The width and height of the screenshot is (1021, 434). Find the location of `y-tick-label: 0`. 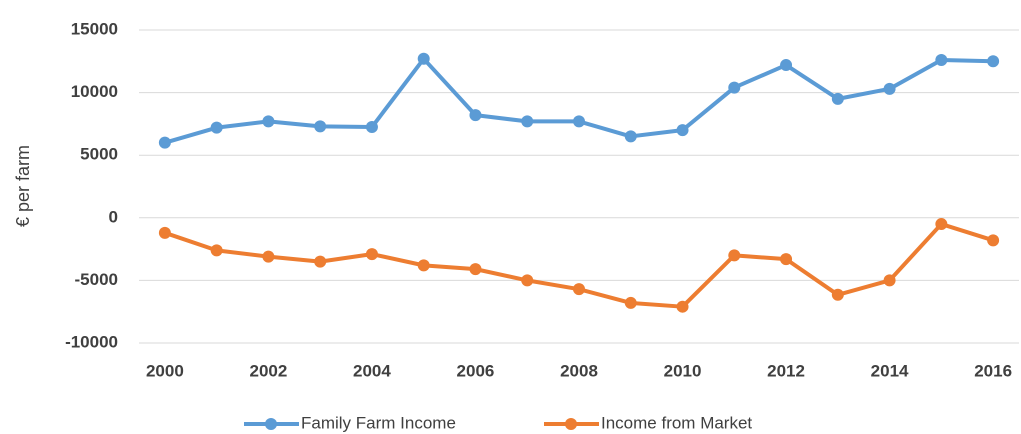

y-tick-label: 0 is located at coordinates (113, 216).